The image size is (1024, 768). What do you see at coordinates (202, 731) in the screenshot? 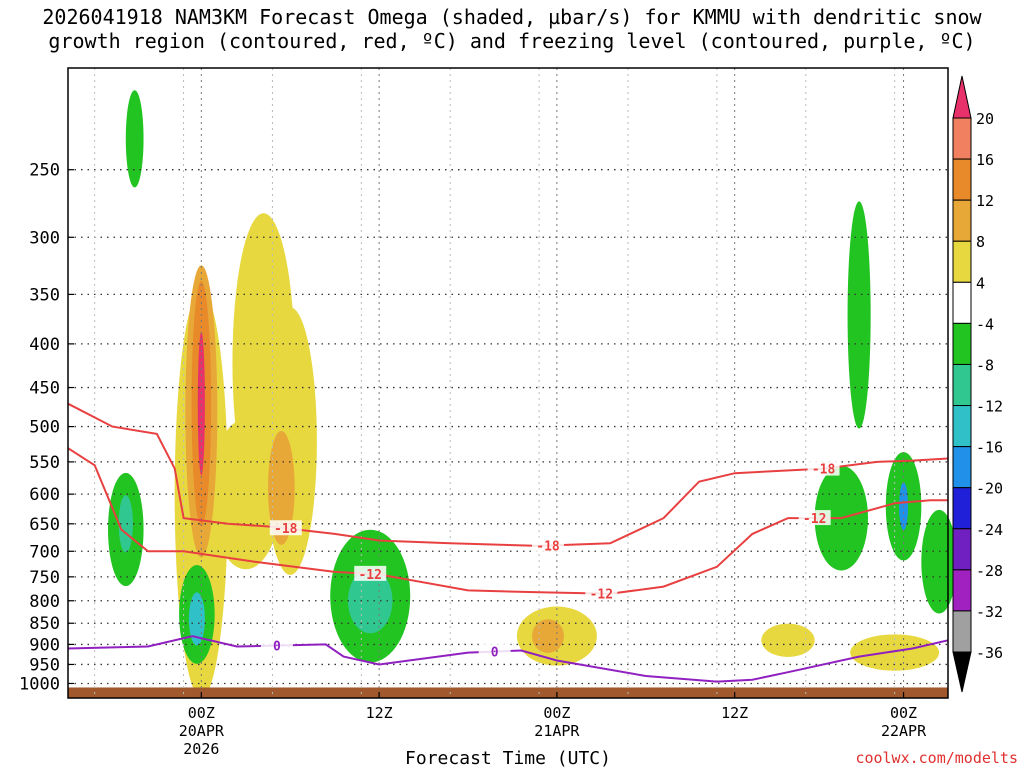
I see `x-tick-label-0-1: 20APR` at bounding box center [202, 731].